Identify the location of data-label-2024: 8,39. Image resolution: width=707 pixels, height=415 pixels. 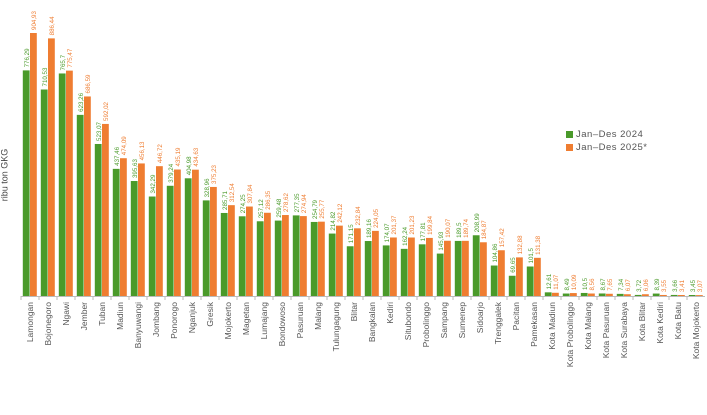
(657, 284).